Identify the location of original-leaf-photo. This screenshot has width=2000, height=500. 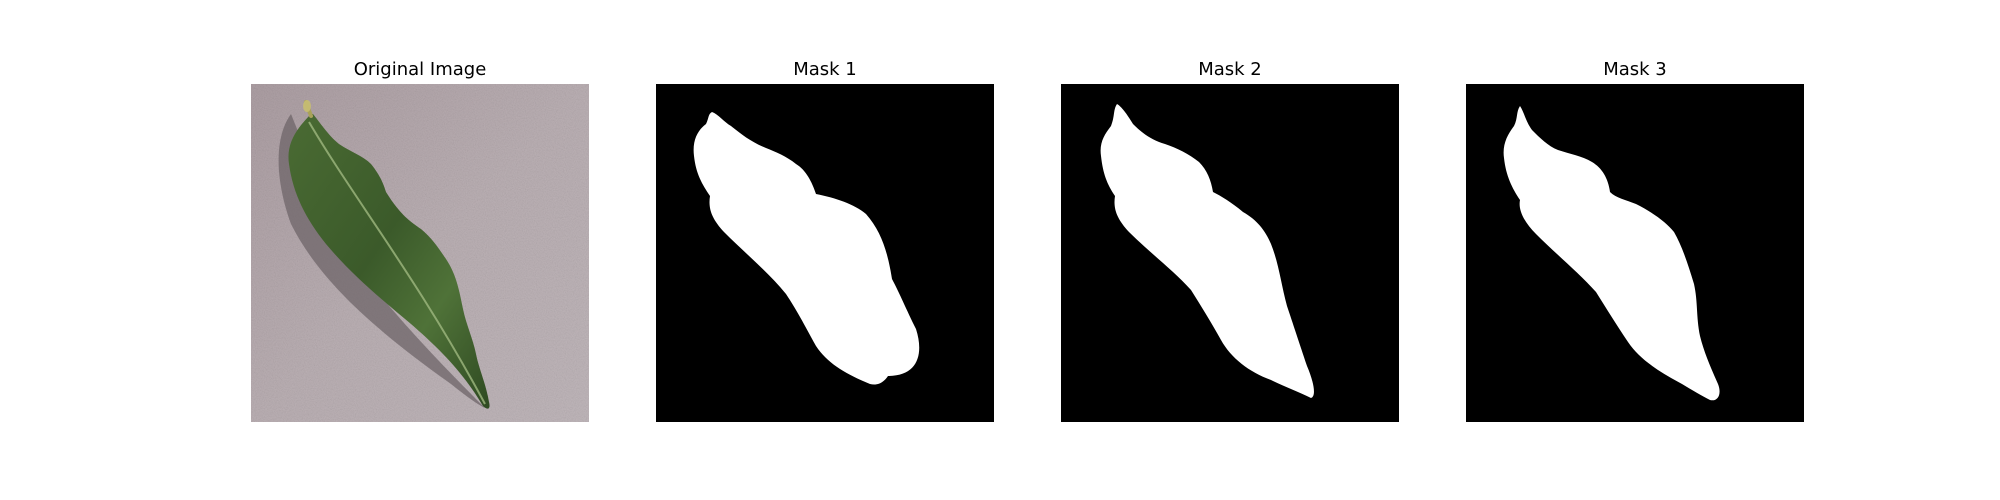
(420, 253).